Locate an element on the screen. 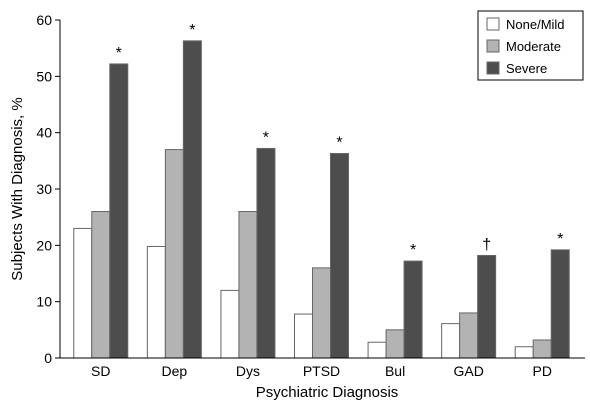  legend-swatch-severe is located at coordinates (493, 68).